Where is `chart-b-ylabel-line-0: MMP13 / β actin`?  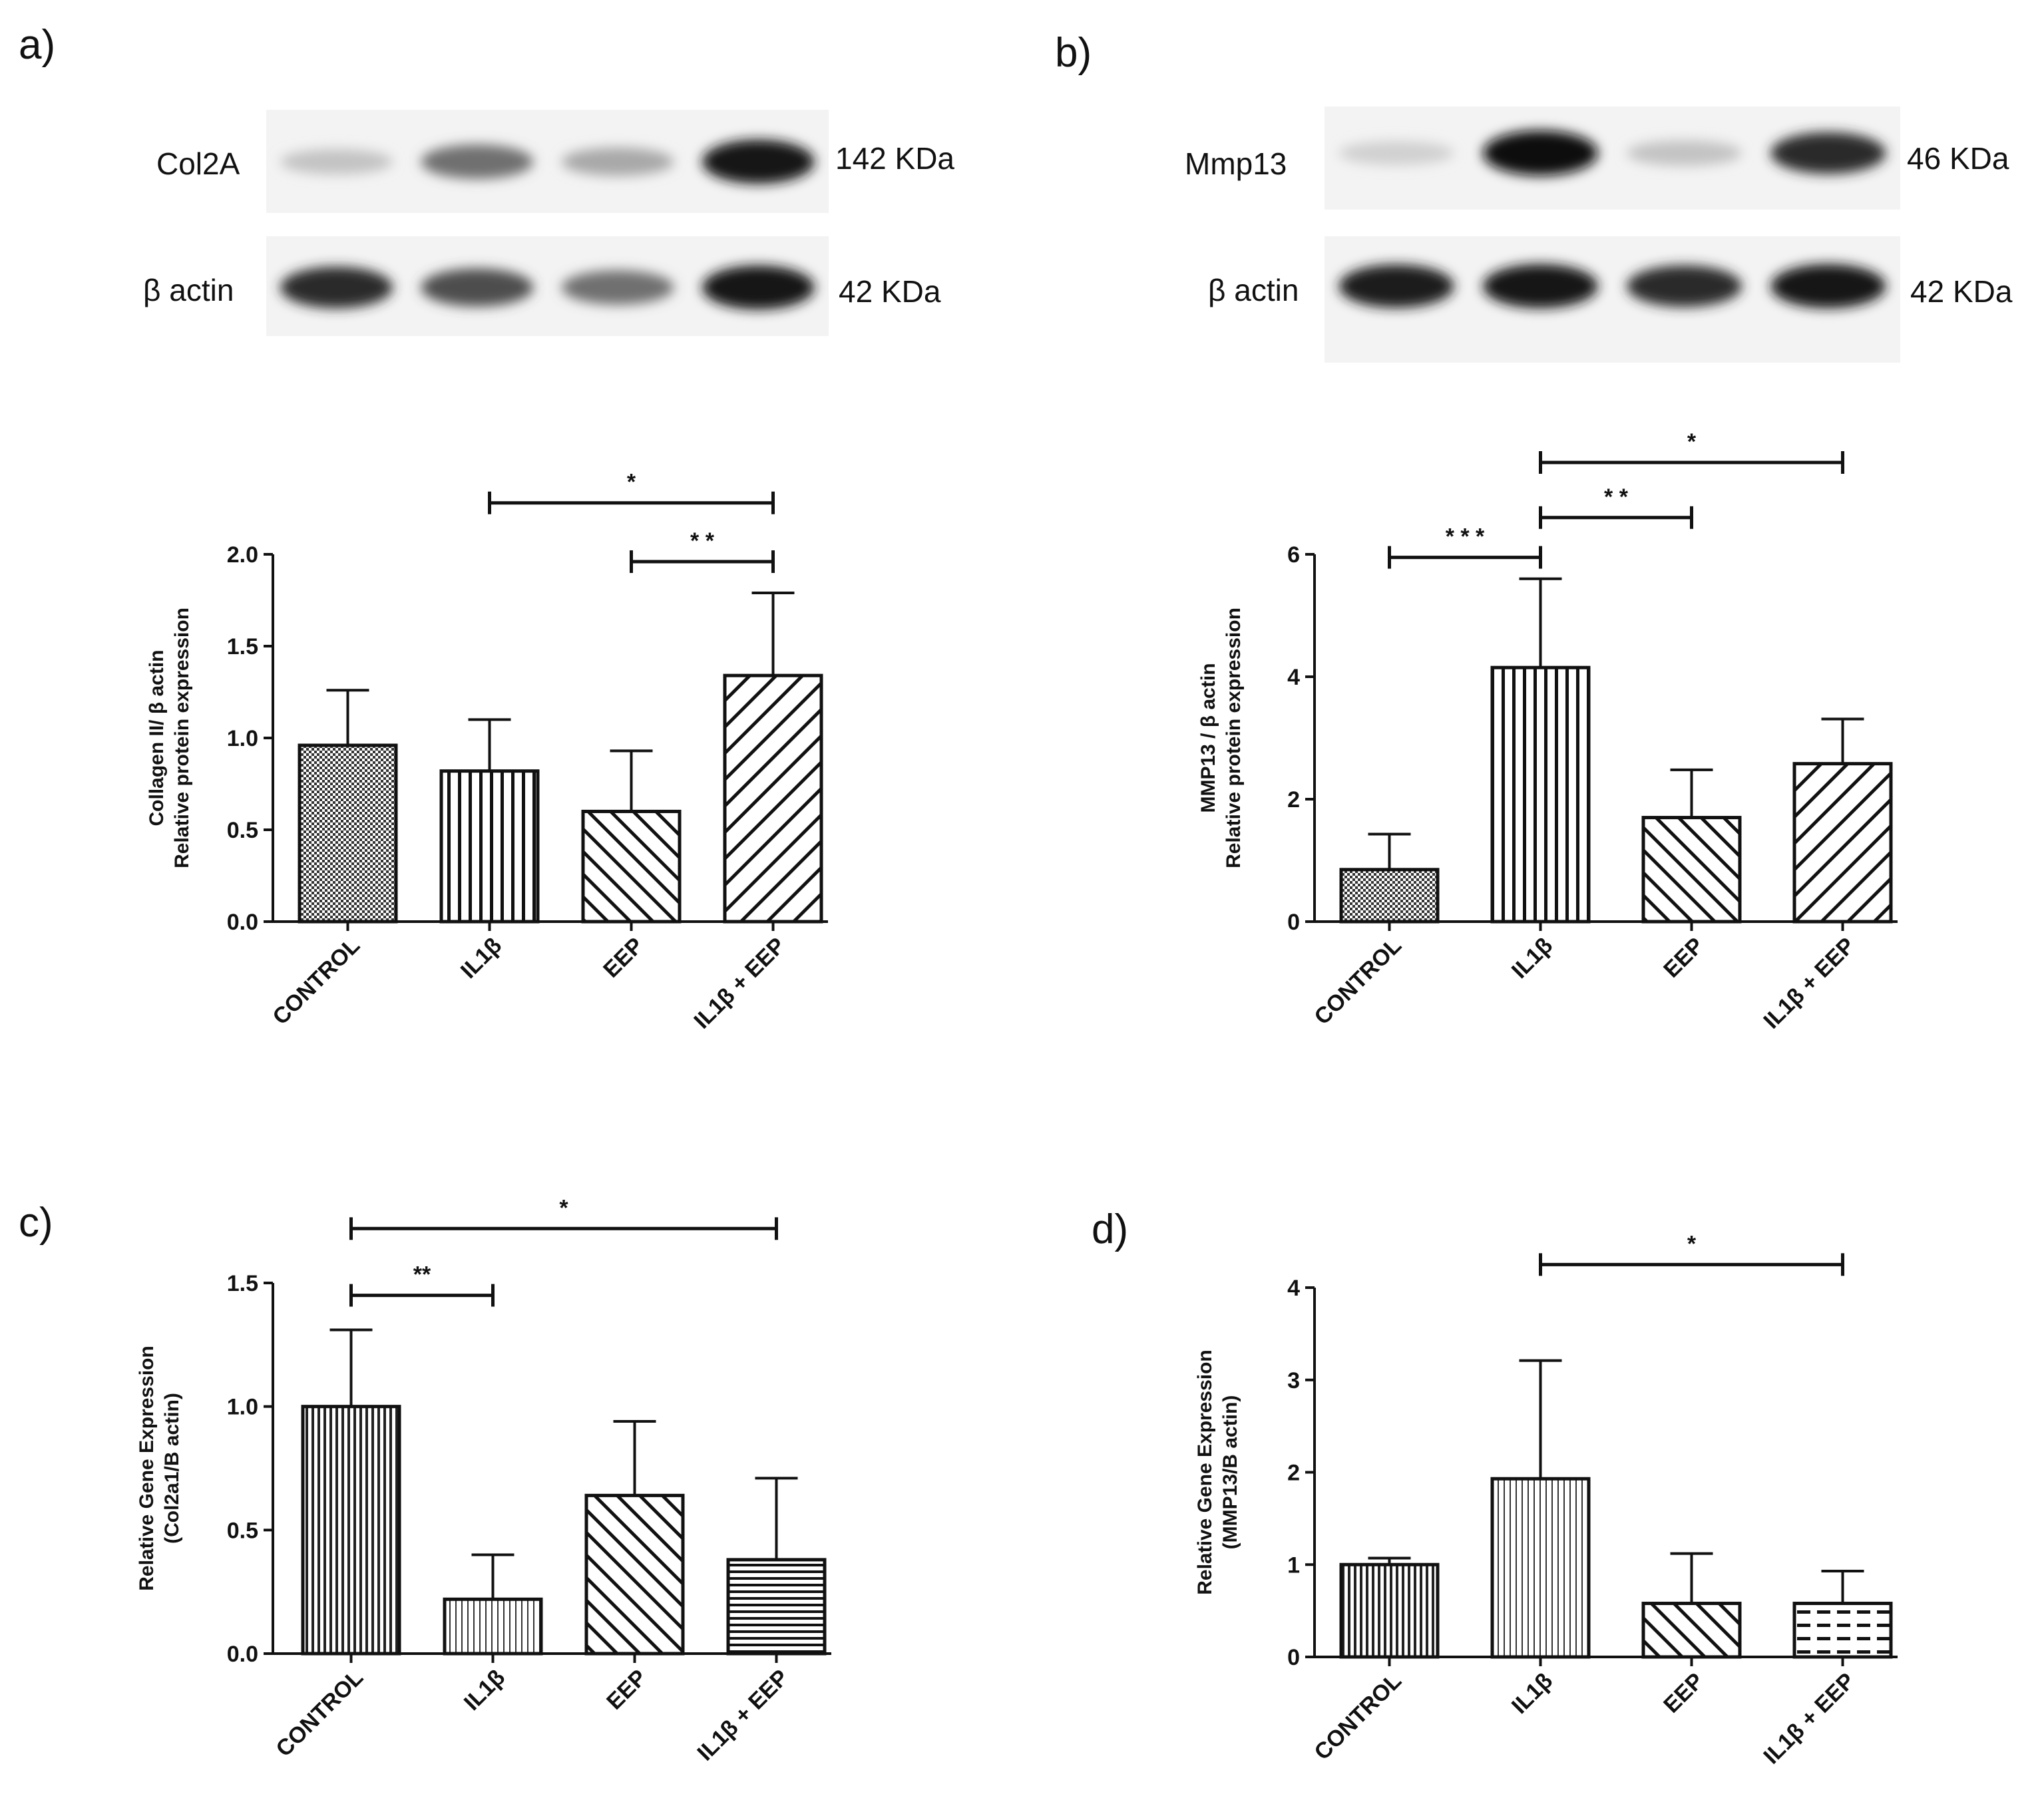 chart-b-ylabel-line-0: MMP13 / β actin is located at coordinates (1208, 737).